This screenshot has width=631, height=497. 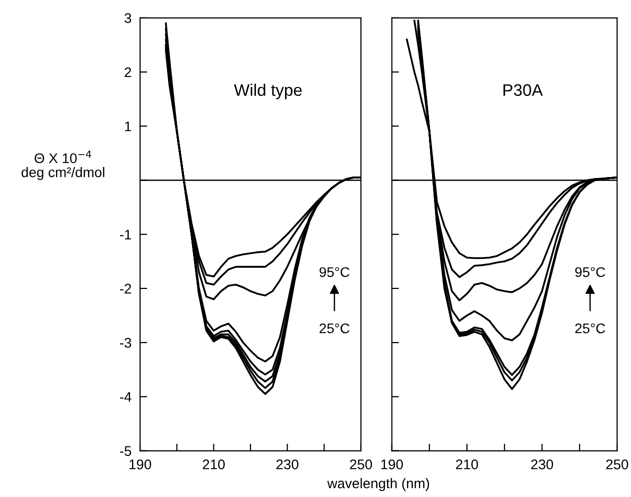 What do you see at coordinates (128, 127) in the screenshot?
I see `y-tick-label: 1` at bounding box center [128, 127].